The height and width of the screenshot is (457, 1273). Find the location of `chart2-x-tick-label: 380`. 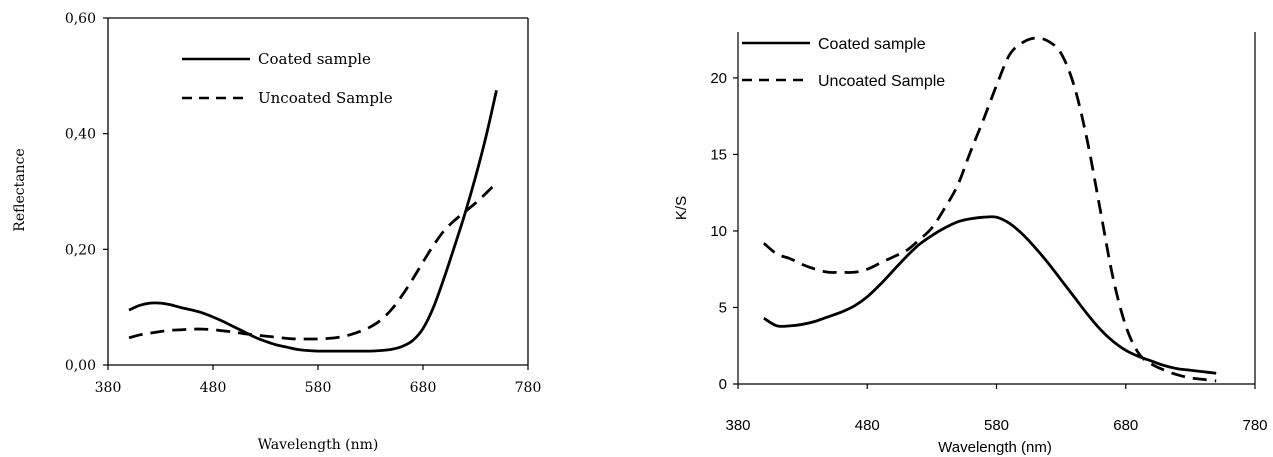

chart2-x-tick-label: 380 is located at coordinates (737, 425).